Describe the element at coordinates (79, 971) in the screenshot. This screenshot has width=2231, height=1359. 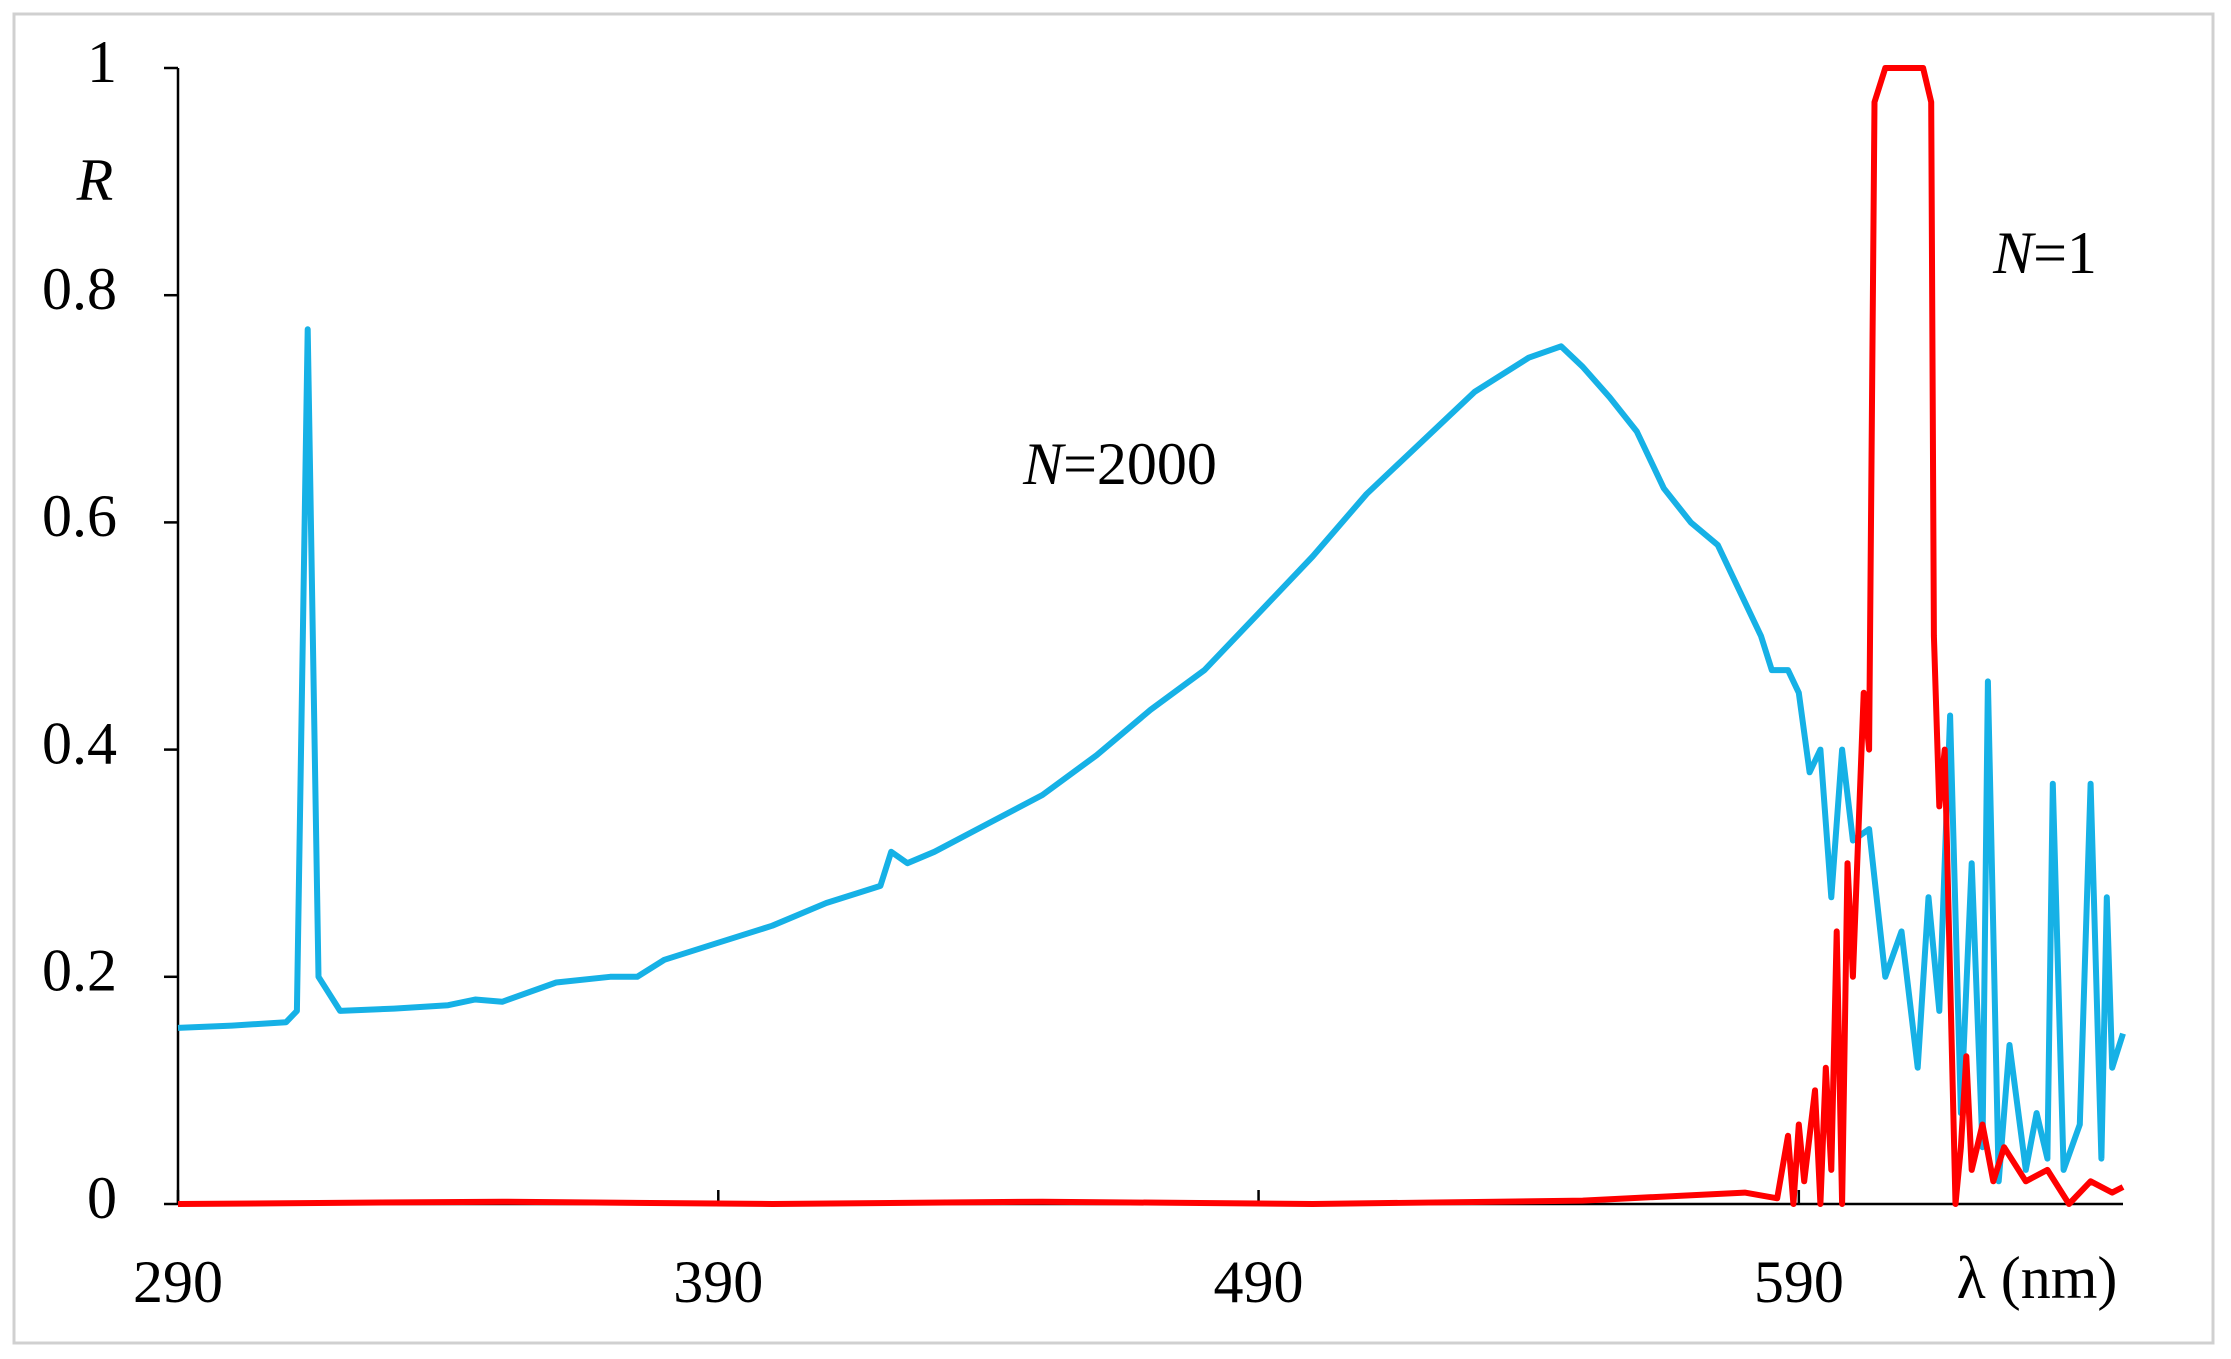
I see `y-tick-label: 0.2` at that location.